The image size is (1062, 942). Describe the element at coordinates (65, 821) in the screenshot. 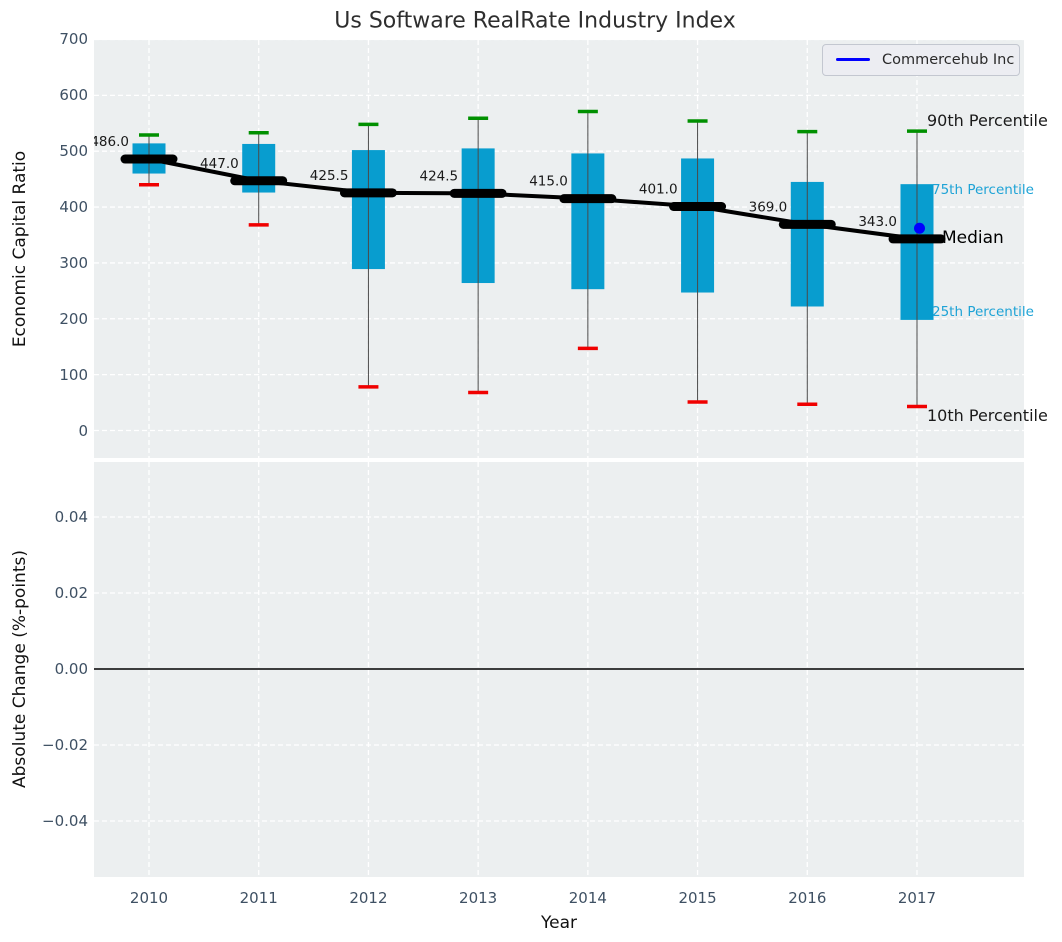

I see `bottom-y-tick-label: −0.04` at that location.